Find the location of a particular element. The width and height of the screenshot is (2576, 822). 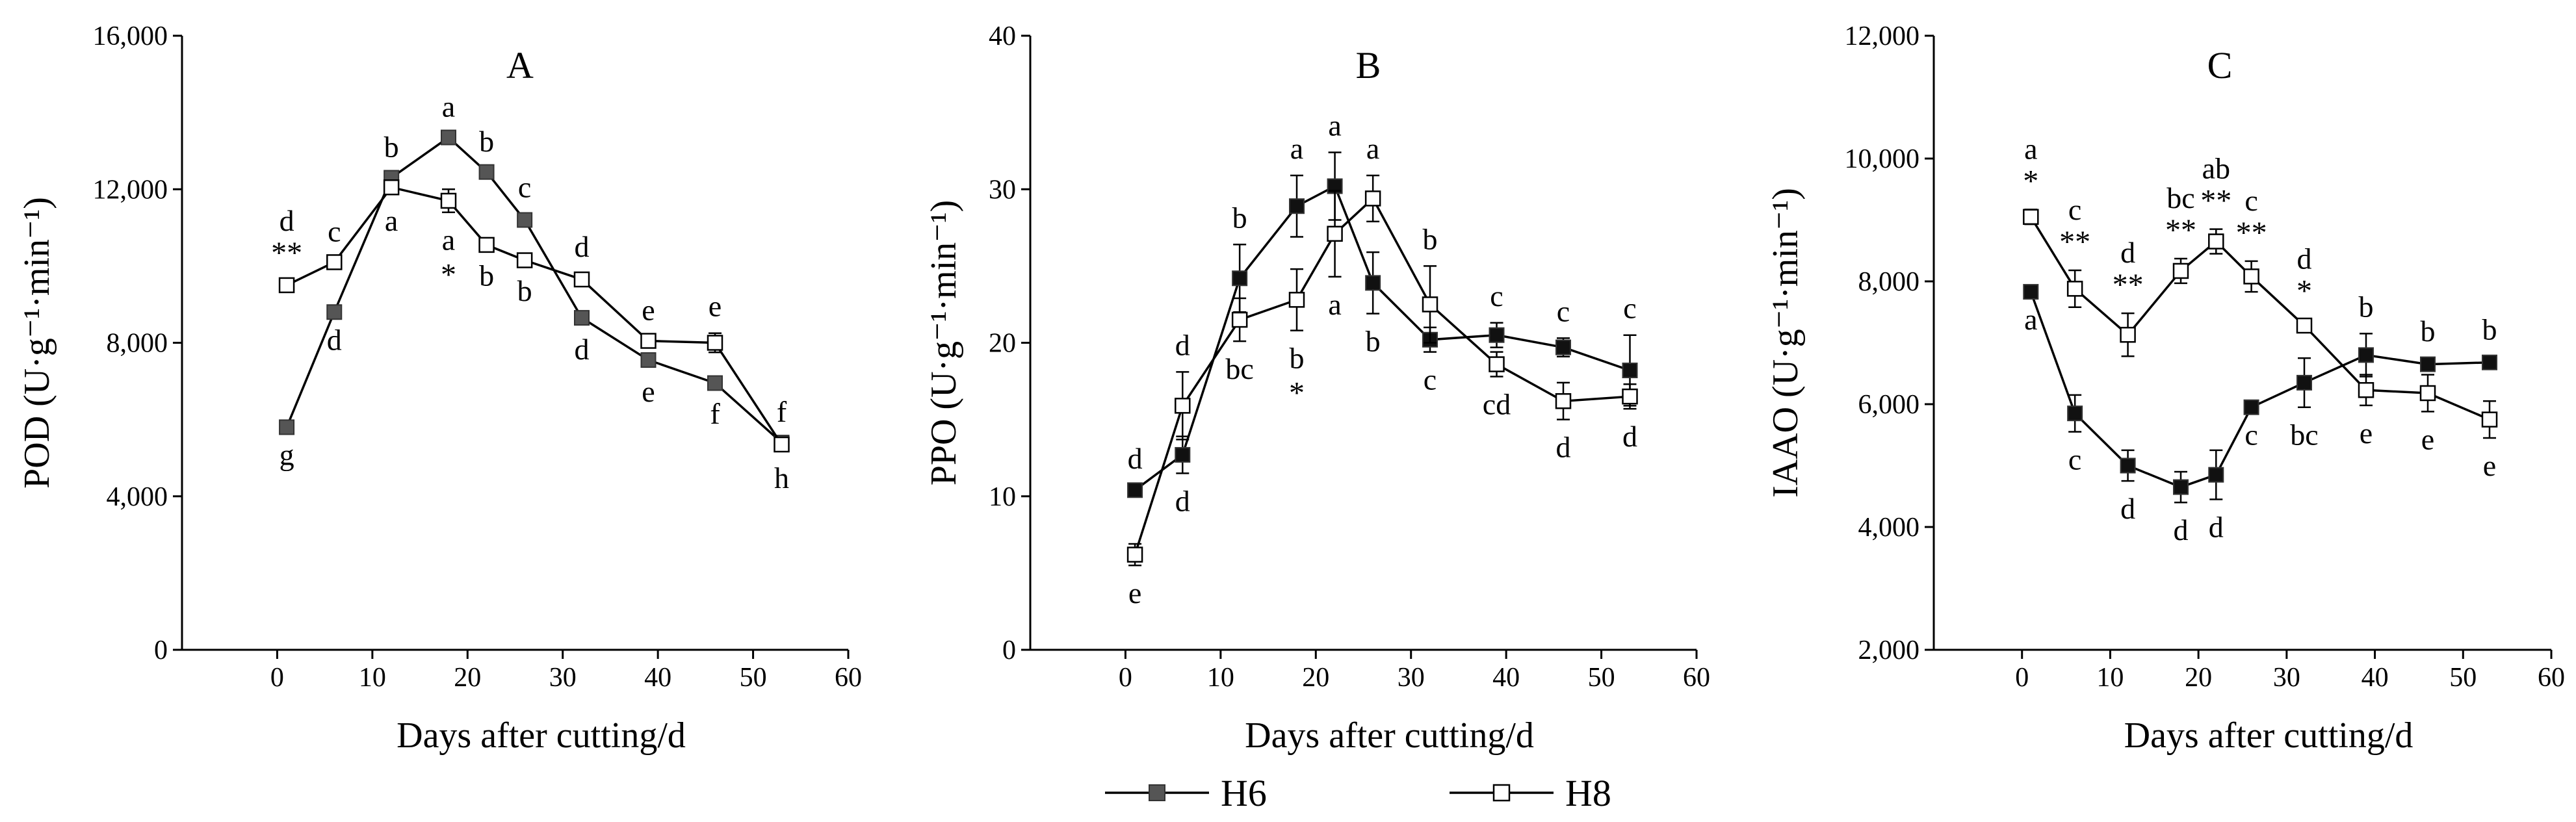

y-axis-title-b: PPO (U·g⁻¹·min⁻¹) is located at coordinates (944, 343).